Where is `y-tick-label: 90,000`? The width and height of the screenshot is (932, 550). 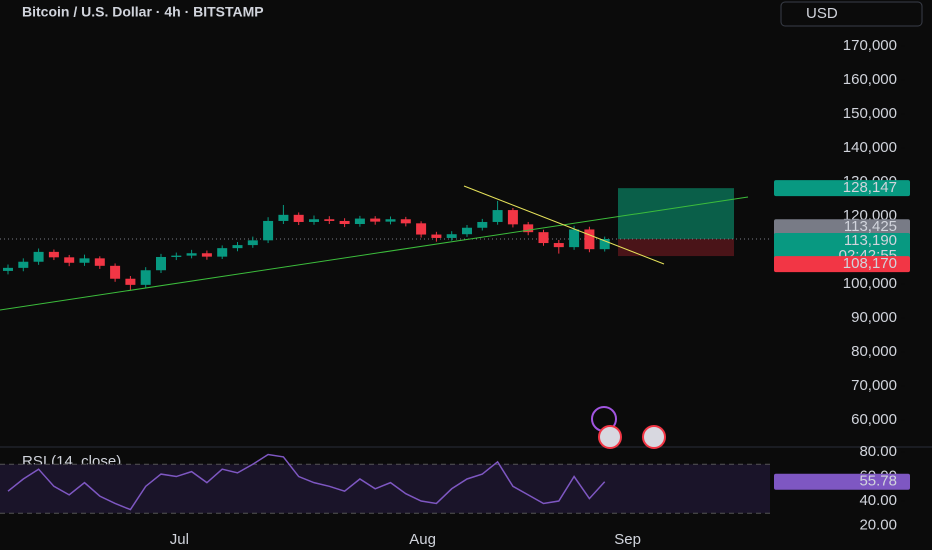
y-tick-label: 90,000 is located at coordinates (874, 317).